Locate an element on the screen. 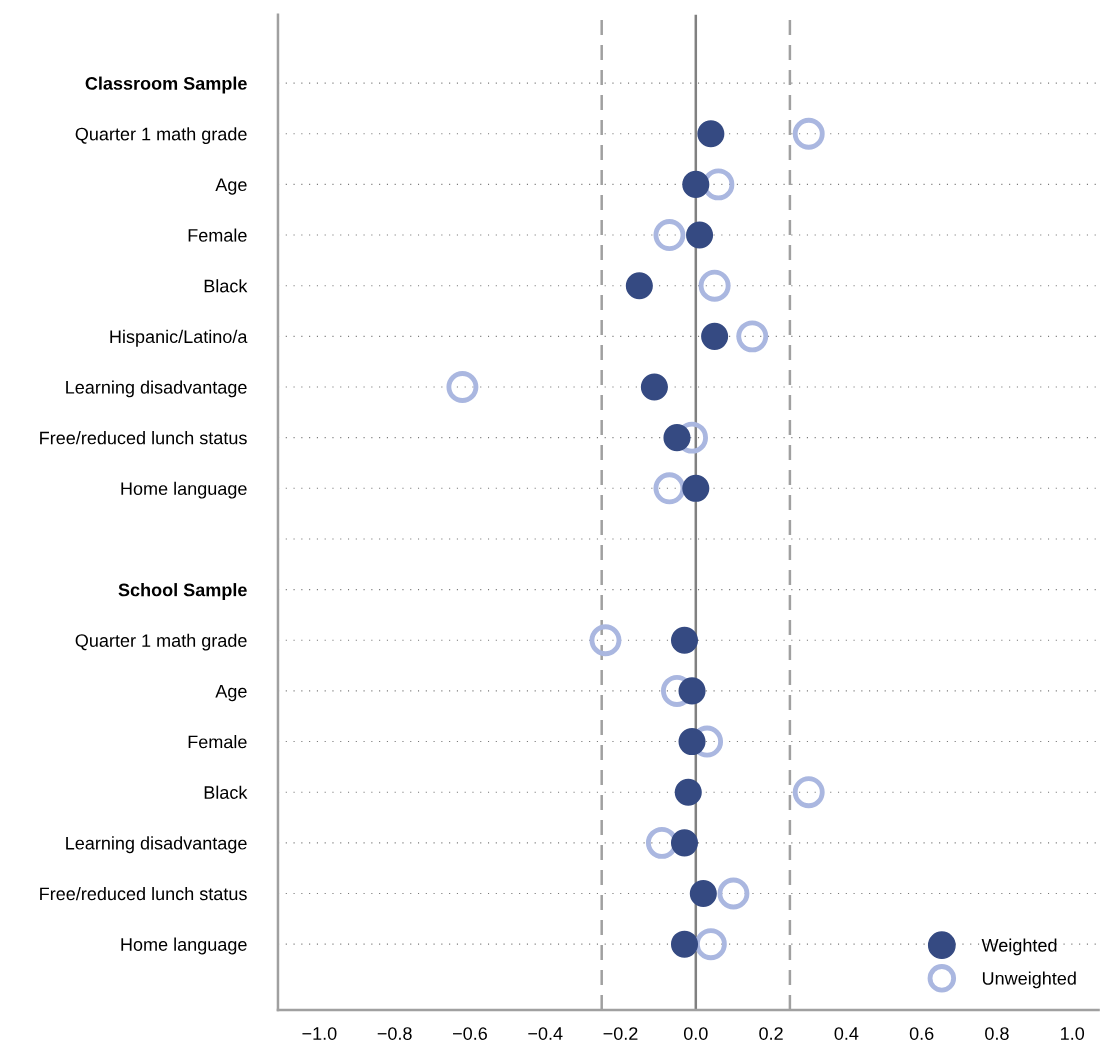 Image resolution: width=1100 pixels, height=1051 pixels. x-tick-label: 0.2 is located at coordinates (771, 1033).